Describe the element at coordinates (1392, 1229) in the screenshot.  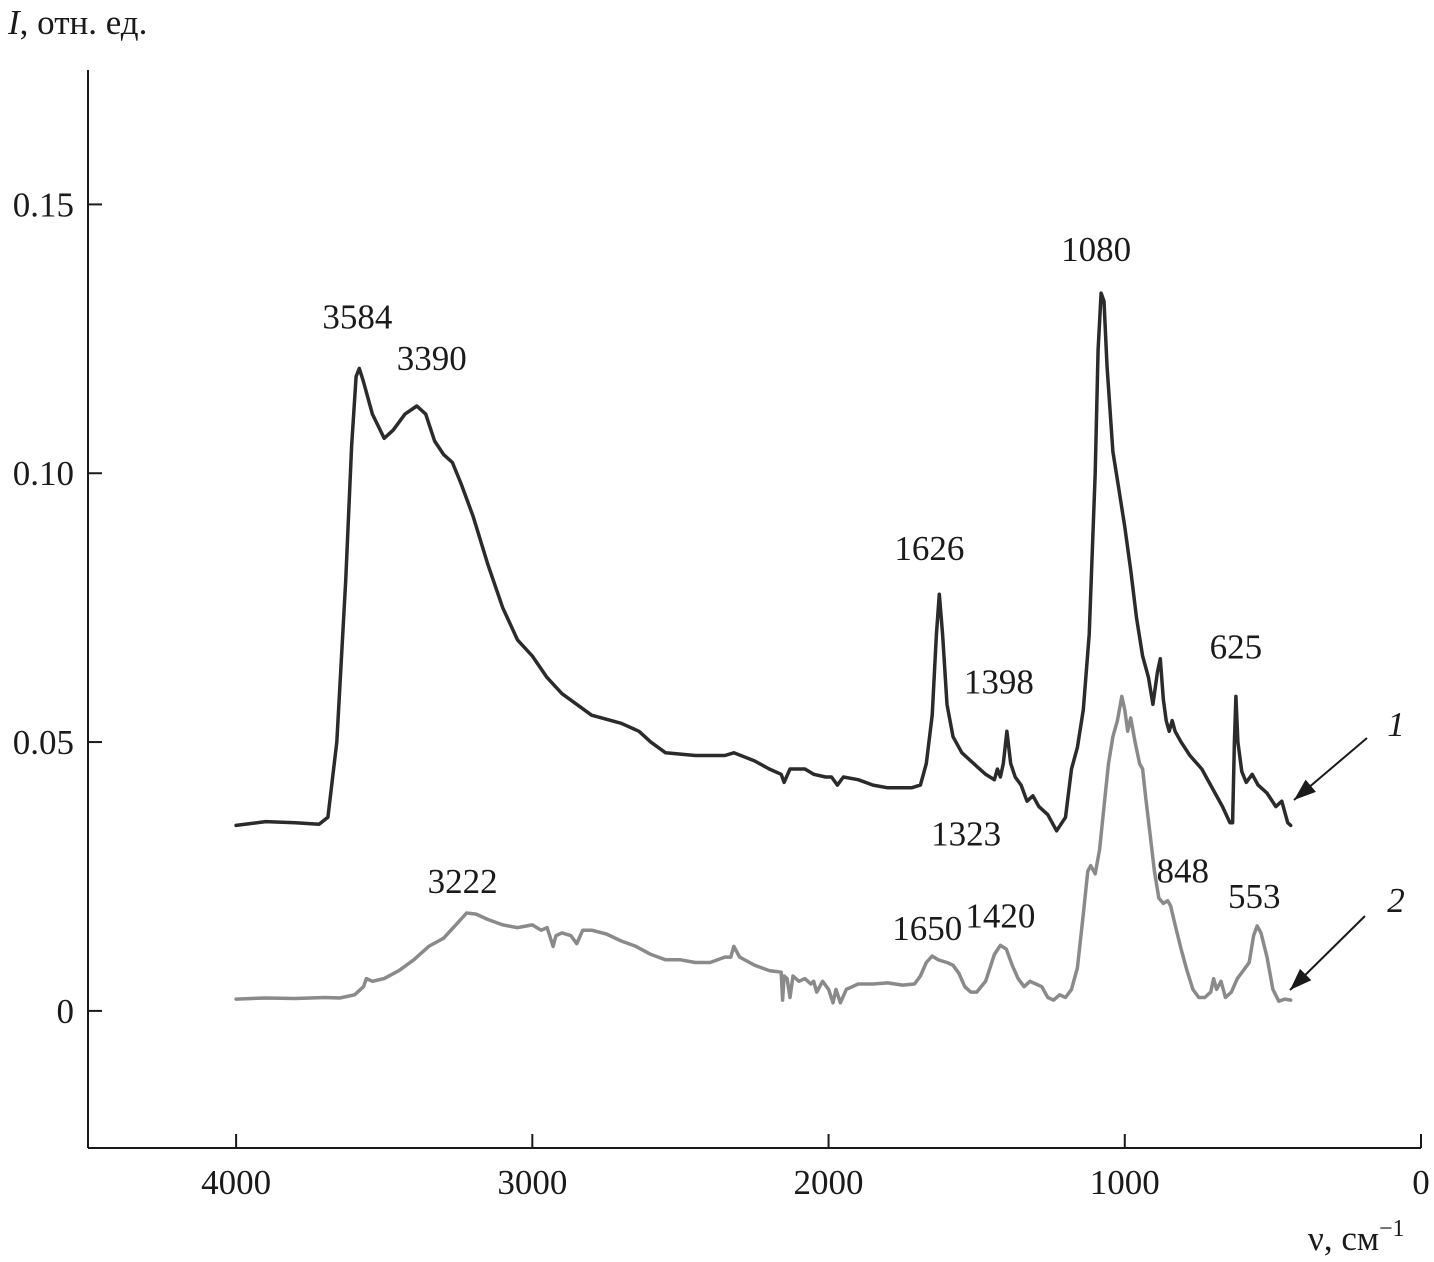
I see `x-axis-title-sup: −1` at that location.